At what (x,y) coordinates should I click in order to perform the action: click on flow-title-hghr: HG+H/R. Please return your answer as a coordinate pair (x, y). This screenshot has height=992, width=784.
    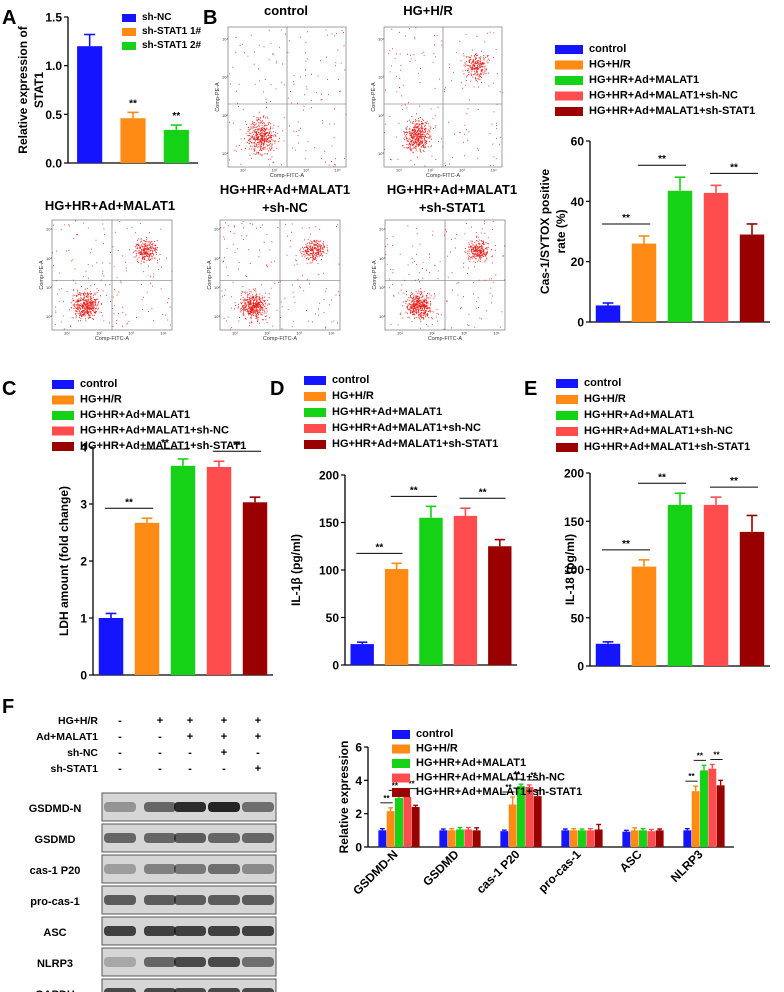
    Looking at the image, I should click on (428, 10).